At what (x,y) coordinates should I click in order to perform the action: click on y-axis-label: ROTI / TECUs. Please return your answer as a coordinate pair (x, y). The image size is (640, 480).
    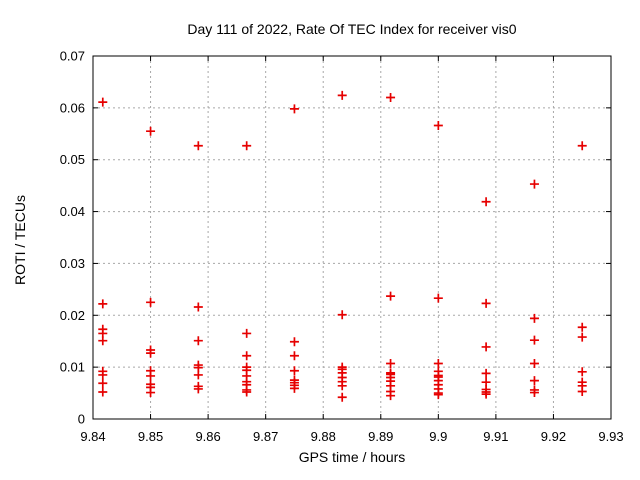
    Looking at the image, I should click on (20, 240).